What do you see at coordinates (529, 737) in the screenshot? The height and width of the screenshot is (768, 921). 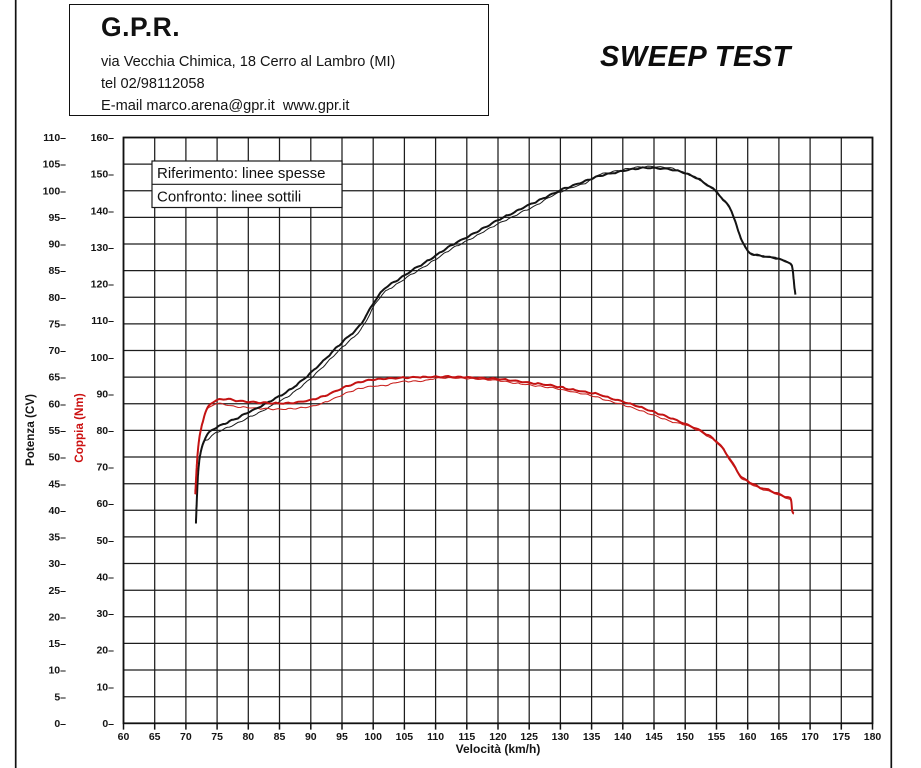 I see `svg-text: 125` at bounding box center [529, 737].